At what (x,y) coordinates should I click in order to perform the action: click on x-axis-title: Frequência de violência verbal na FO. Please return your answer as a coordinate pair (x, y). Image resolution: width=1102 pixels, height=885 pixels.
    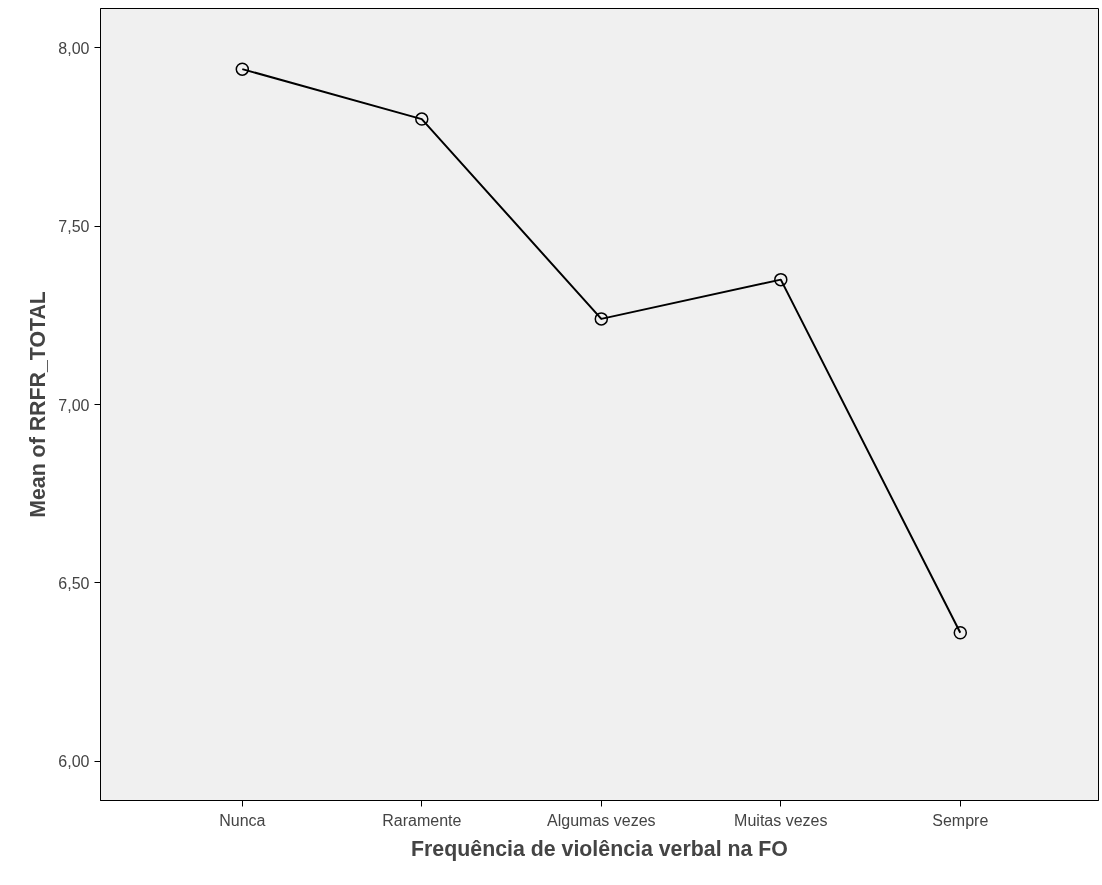
    Looking at the image, I should click on (599, 848).